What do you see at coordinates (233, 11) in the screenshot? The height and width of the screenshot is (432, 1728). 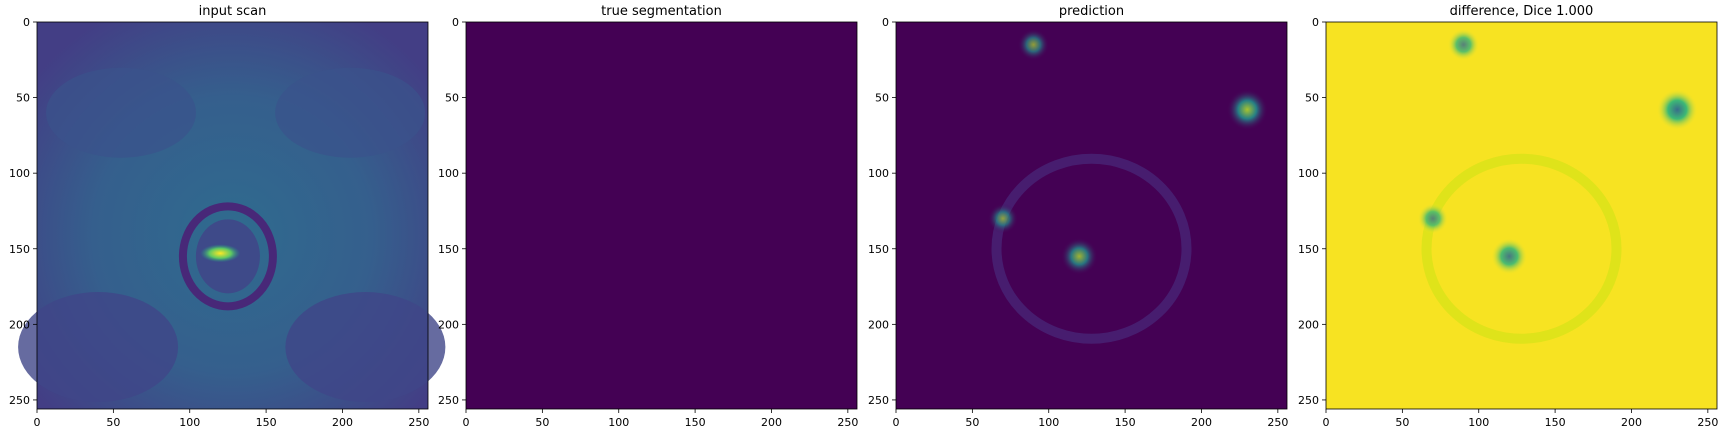 I see `panel-title: input scan` at bounding box center [233, 11].